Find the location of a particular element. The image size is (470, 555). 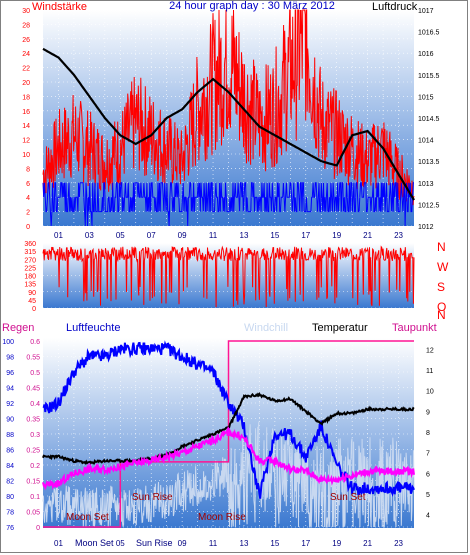

rain-tick-2: 0.1 is located at coordinates (35, 497).